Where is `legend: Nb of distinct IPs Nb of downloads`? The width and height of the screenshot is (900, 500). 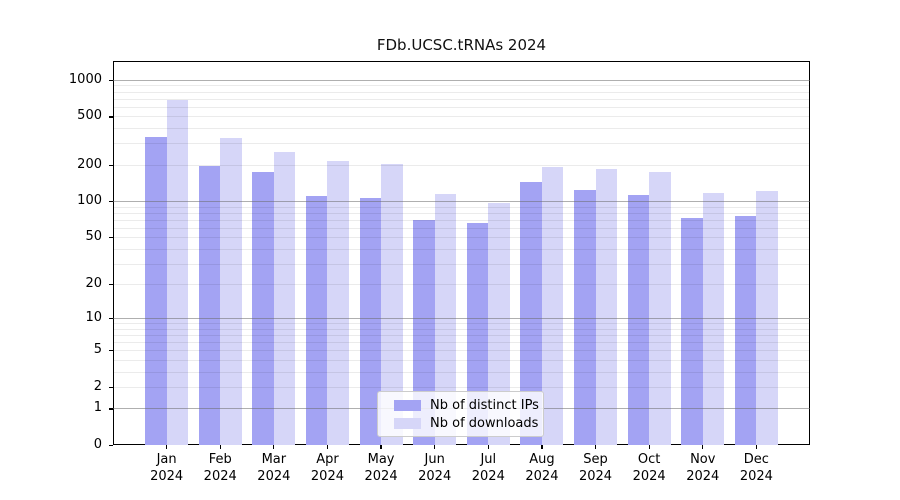 legend: Nb of distinct IPs Nb of downloads is located at coordinates (460, 414).